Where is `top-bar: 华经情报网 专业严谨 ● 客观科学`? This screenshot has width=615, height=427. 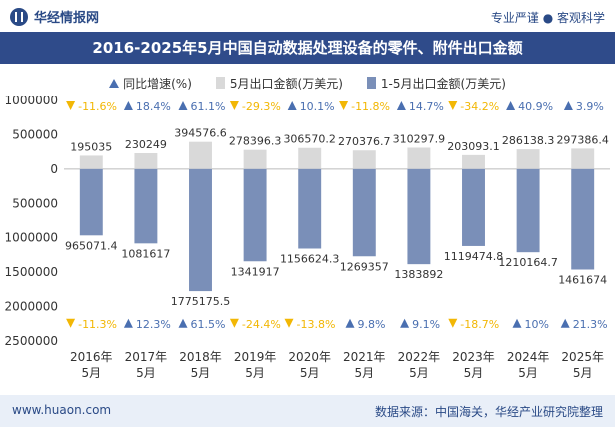
top-bar: 华经情报网 专业严谨 ● 客观科学 is located at coordinates (307, 16).